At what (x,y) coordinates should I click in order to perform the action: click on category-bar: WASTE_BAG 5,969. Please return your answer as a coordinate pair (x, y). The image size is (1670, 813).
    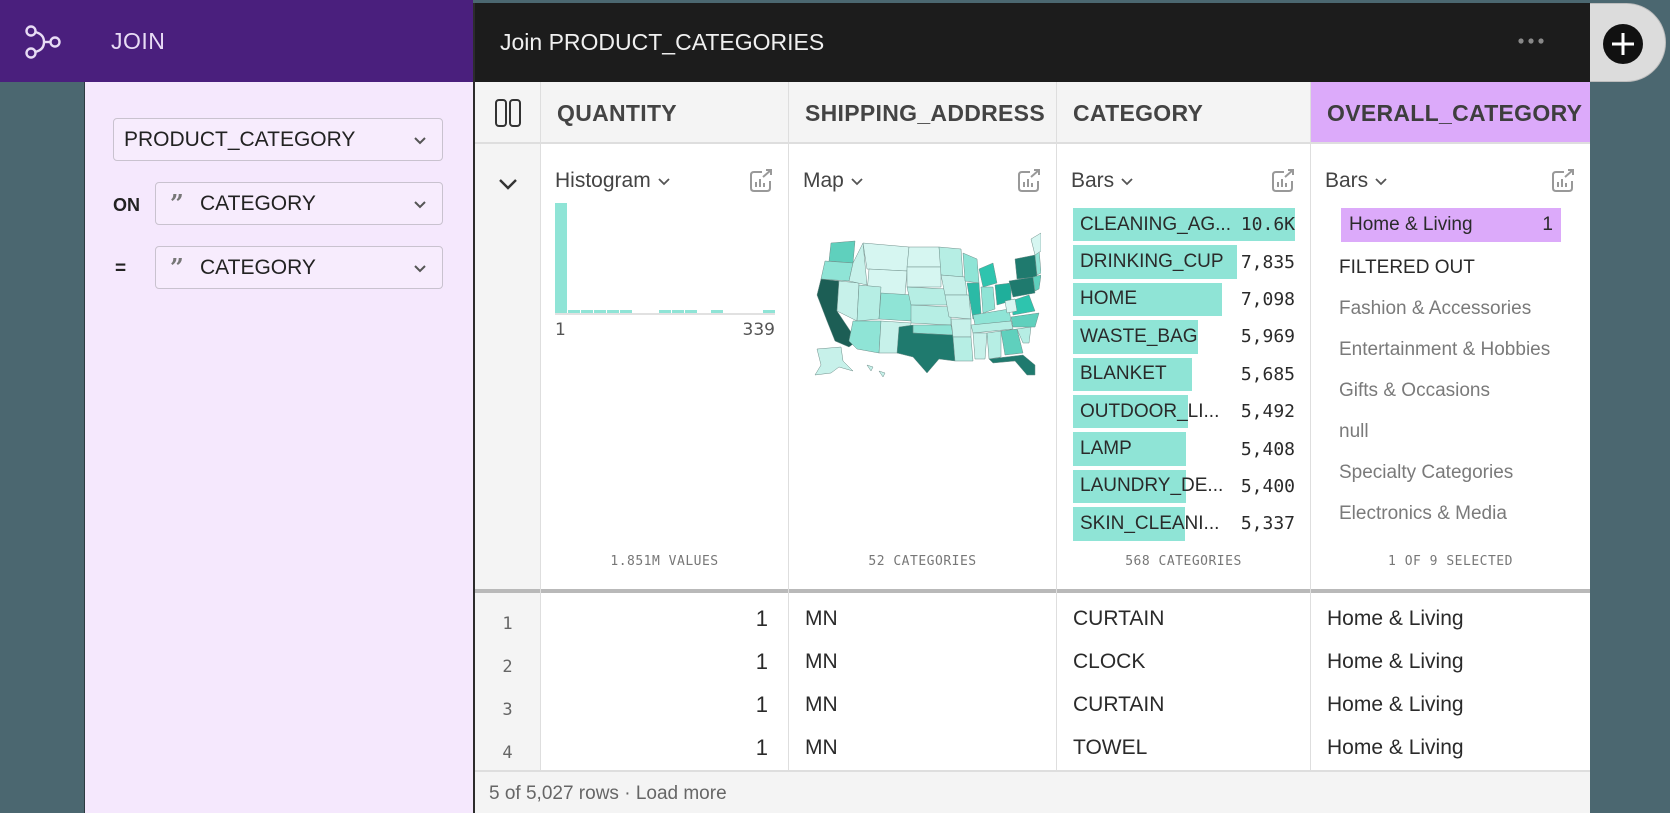
    Looking at the image, I should click on (1184, 336).